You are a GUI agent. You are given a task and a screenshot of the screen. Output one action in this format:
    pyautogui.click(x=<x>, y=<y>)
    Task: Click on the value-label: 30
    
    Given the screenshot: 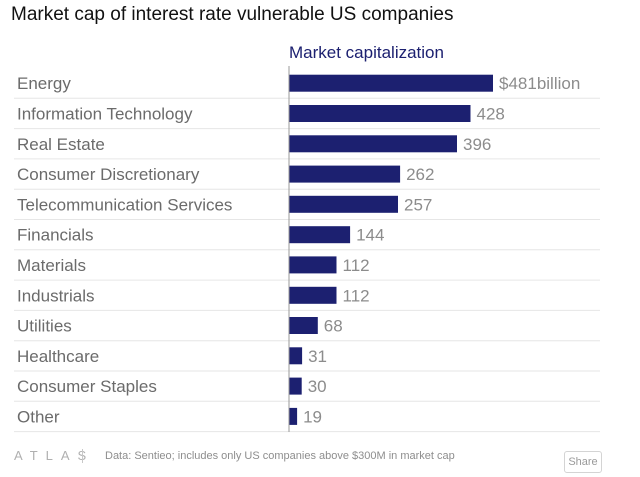 What is the action you would take?
    pyautogui.click(x=317, y=386)
    